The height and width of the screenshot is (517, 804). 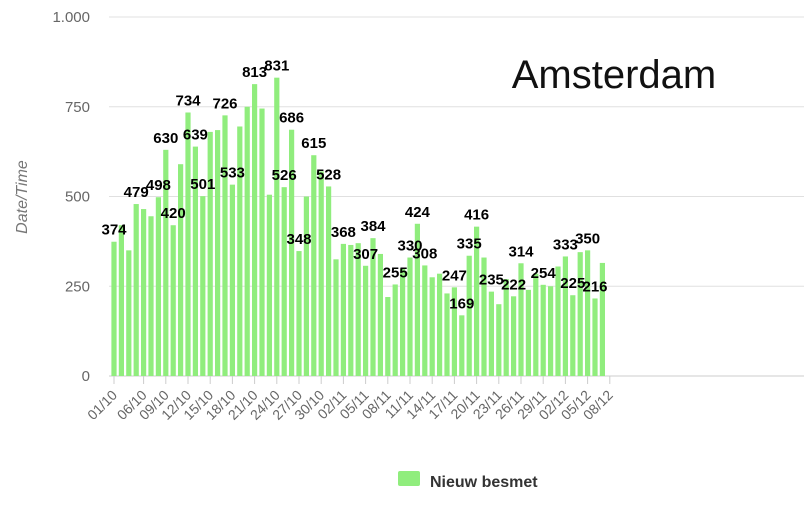 What do you see at coordinates (343, 232) in the screenshot?
I see `data-label: 368` at bounding box center [343, 232].